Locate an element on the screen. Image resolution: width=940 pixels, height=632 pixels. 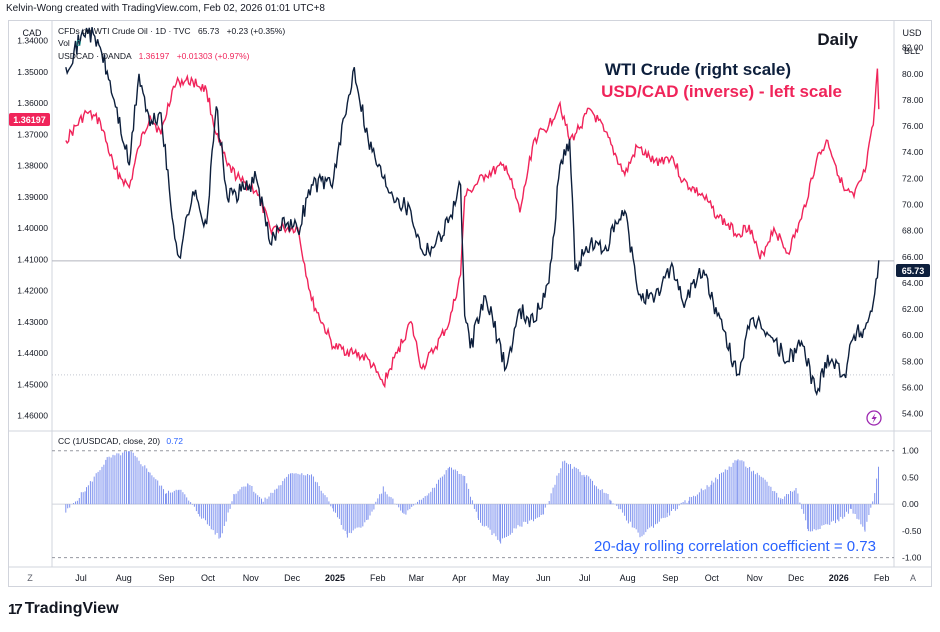
right-currency-label: USD is located at coordinates (912, 33).